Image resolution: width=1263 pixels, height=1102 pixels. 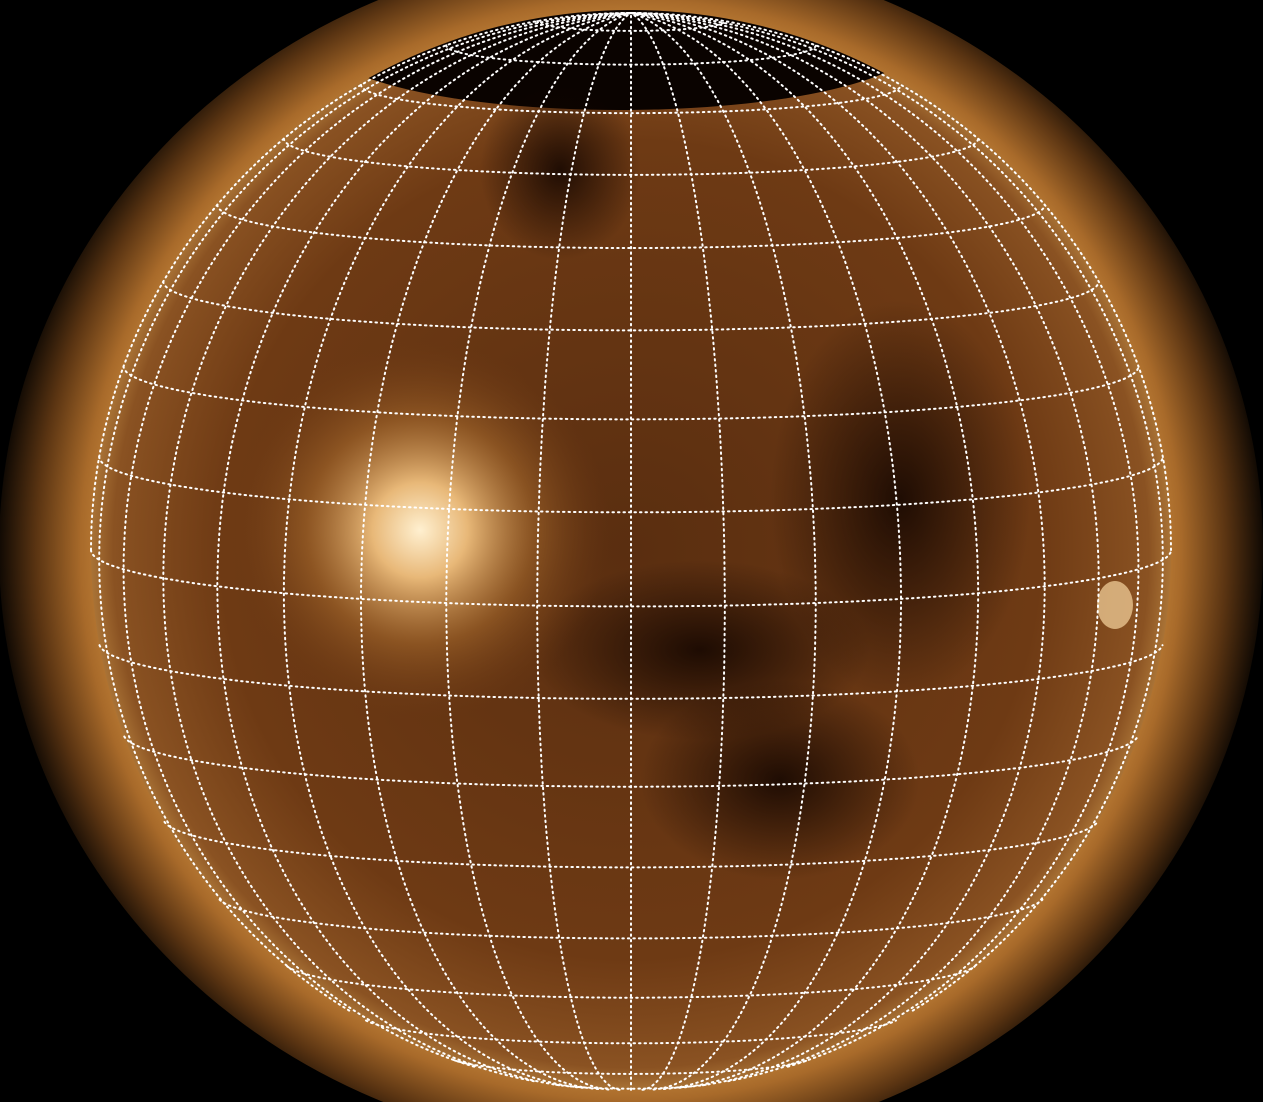 I want to click on bright-point, so click(x=1115, y=605).